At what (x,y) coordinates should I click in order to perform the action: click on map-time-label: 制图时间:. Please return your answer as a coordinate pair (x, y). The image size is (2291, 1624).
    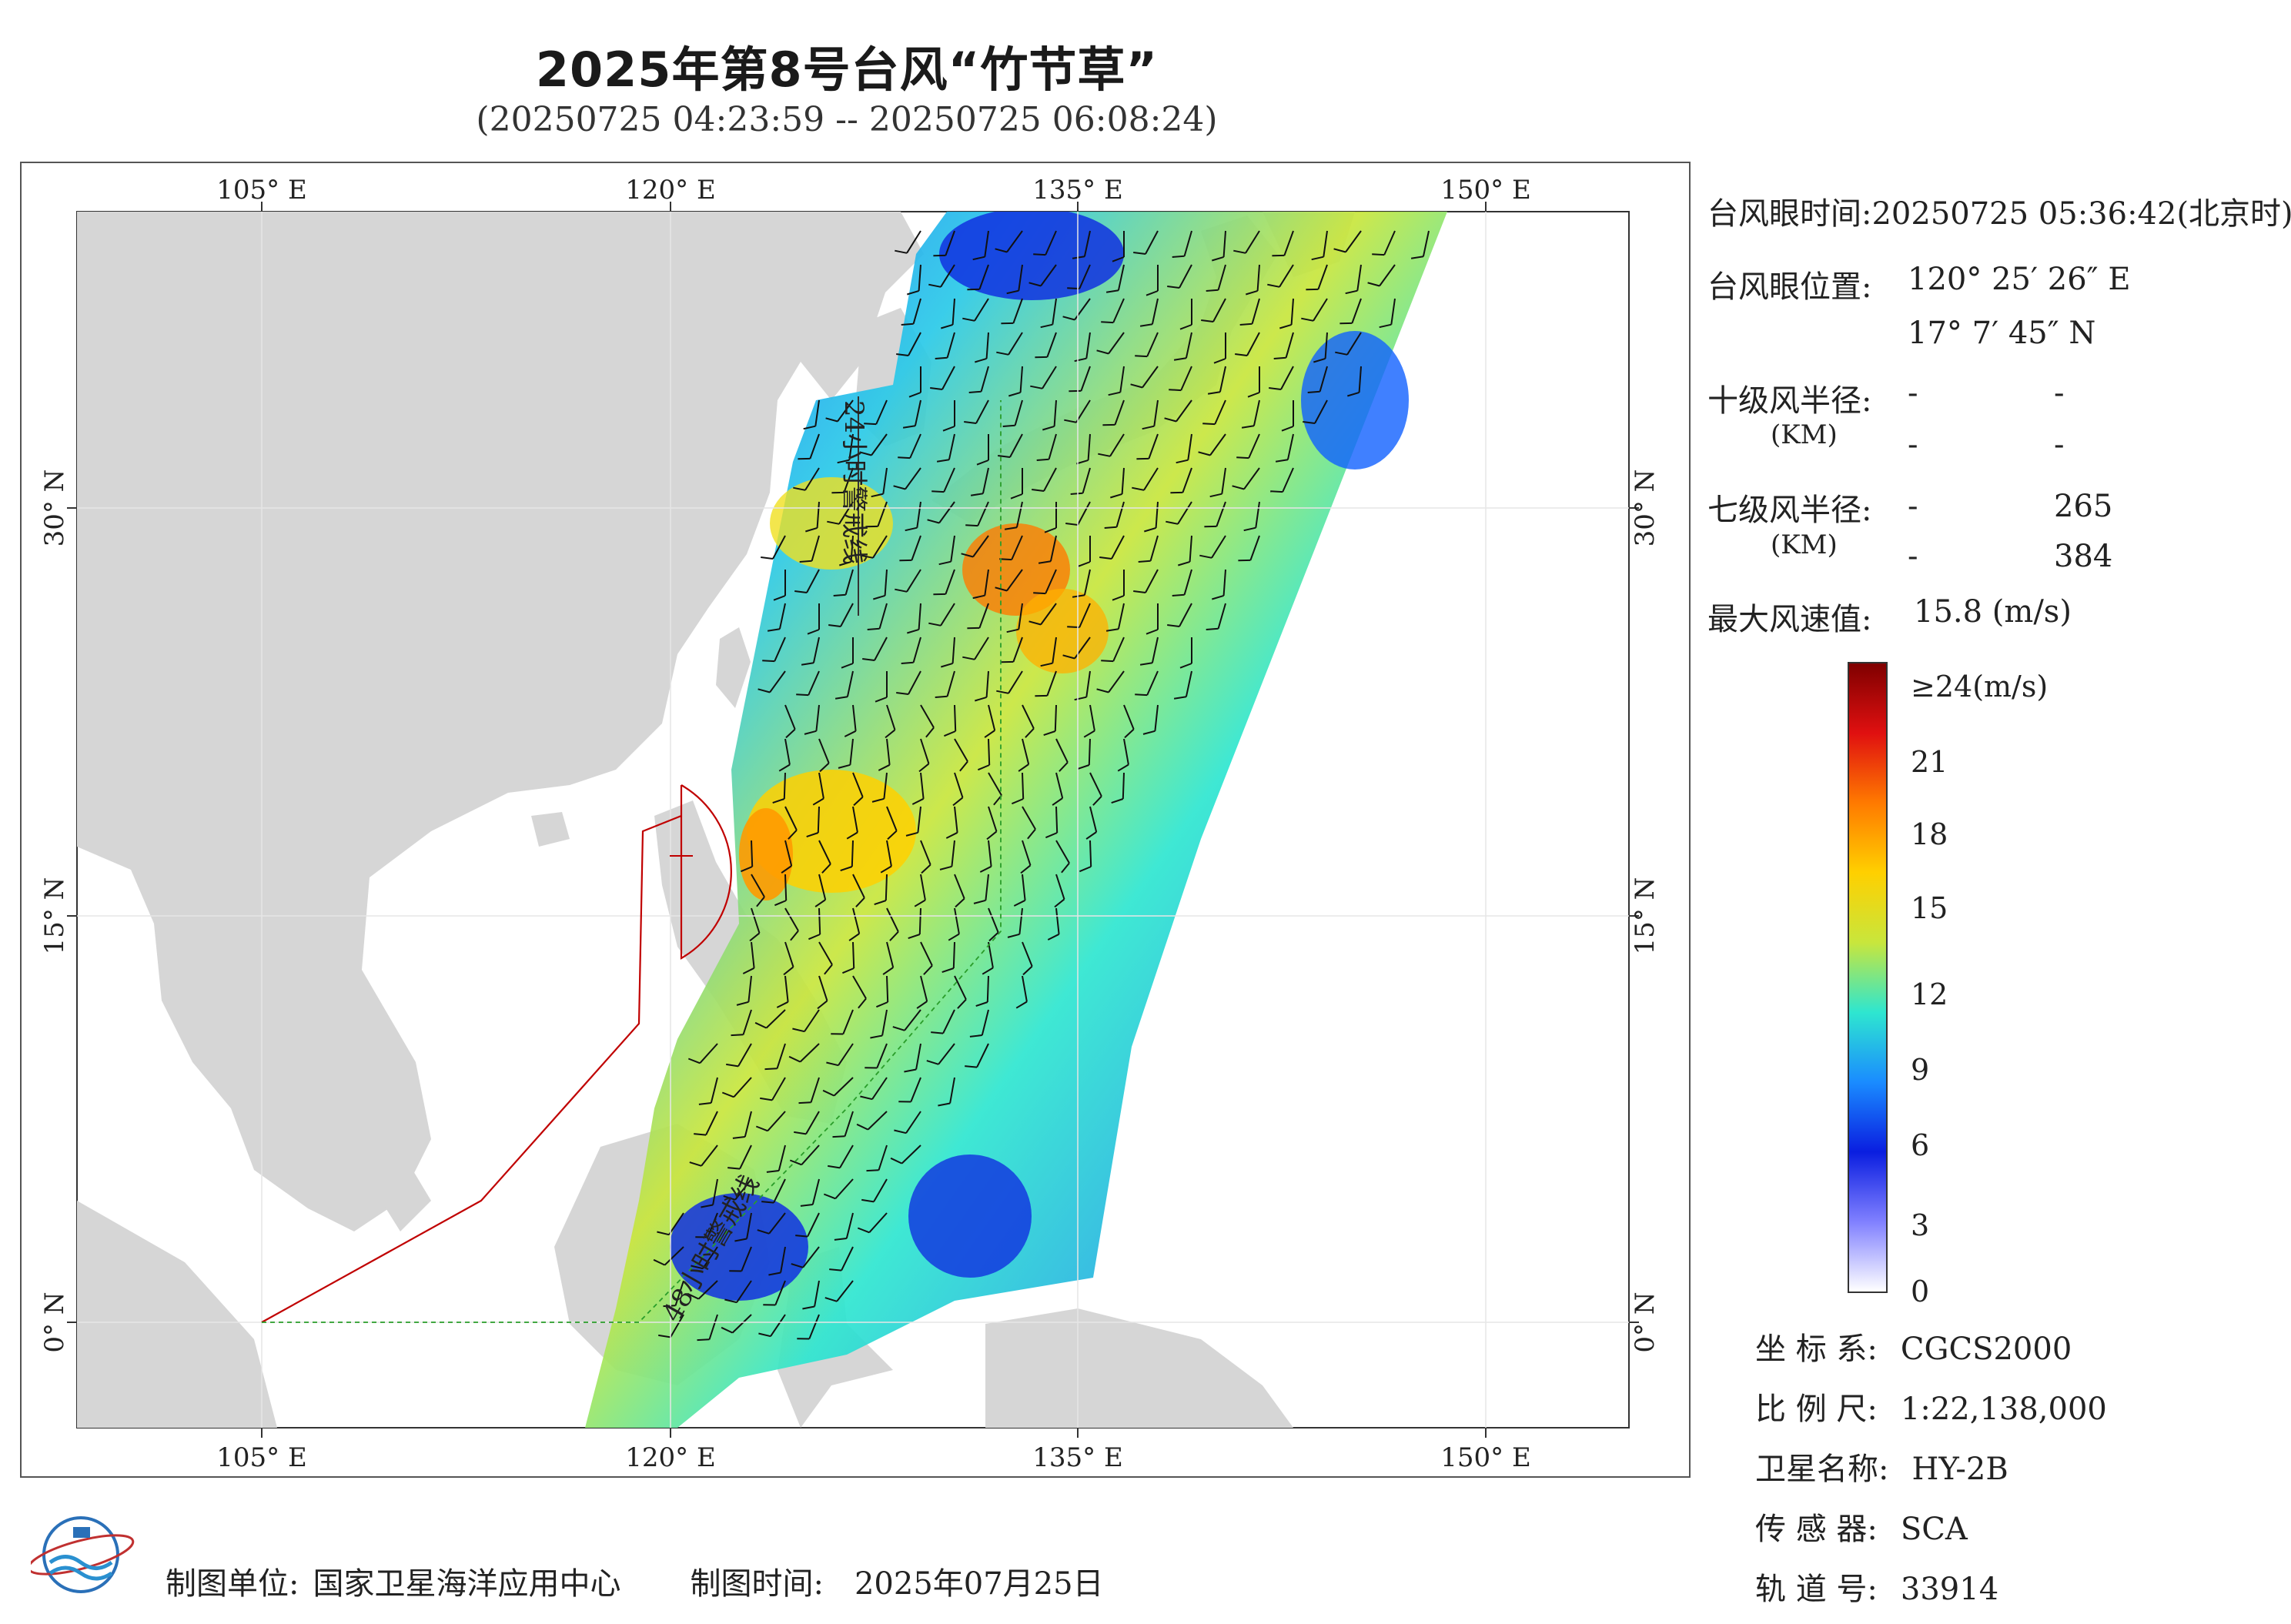
    Looking at the image, I should click on (756, 1584).